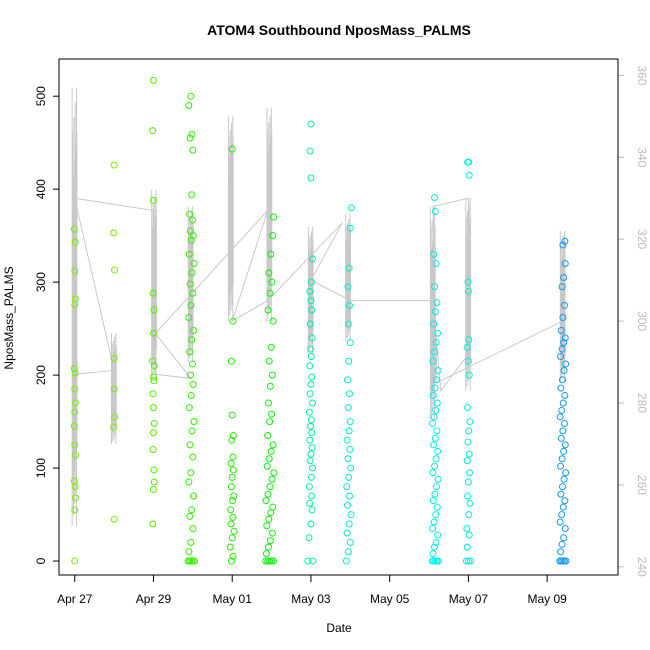 The height and width of the screenshot is (650, 650). Describe the element at coordinates (47, 325) in the screenshot. I see `left-axis: 0 100 200 300 400 500` at that location.